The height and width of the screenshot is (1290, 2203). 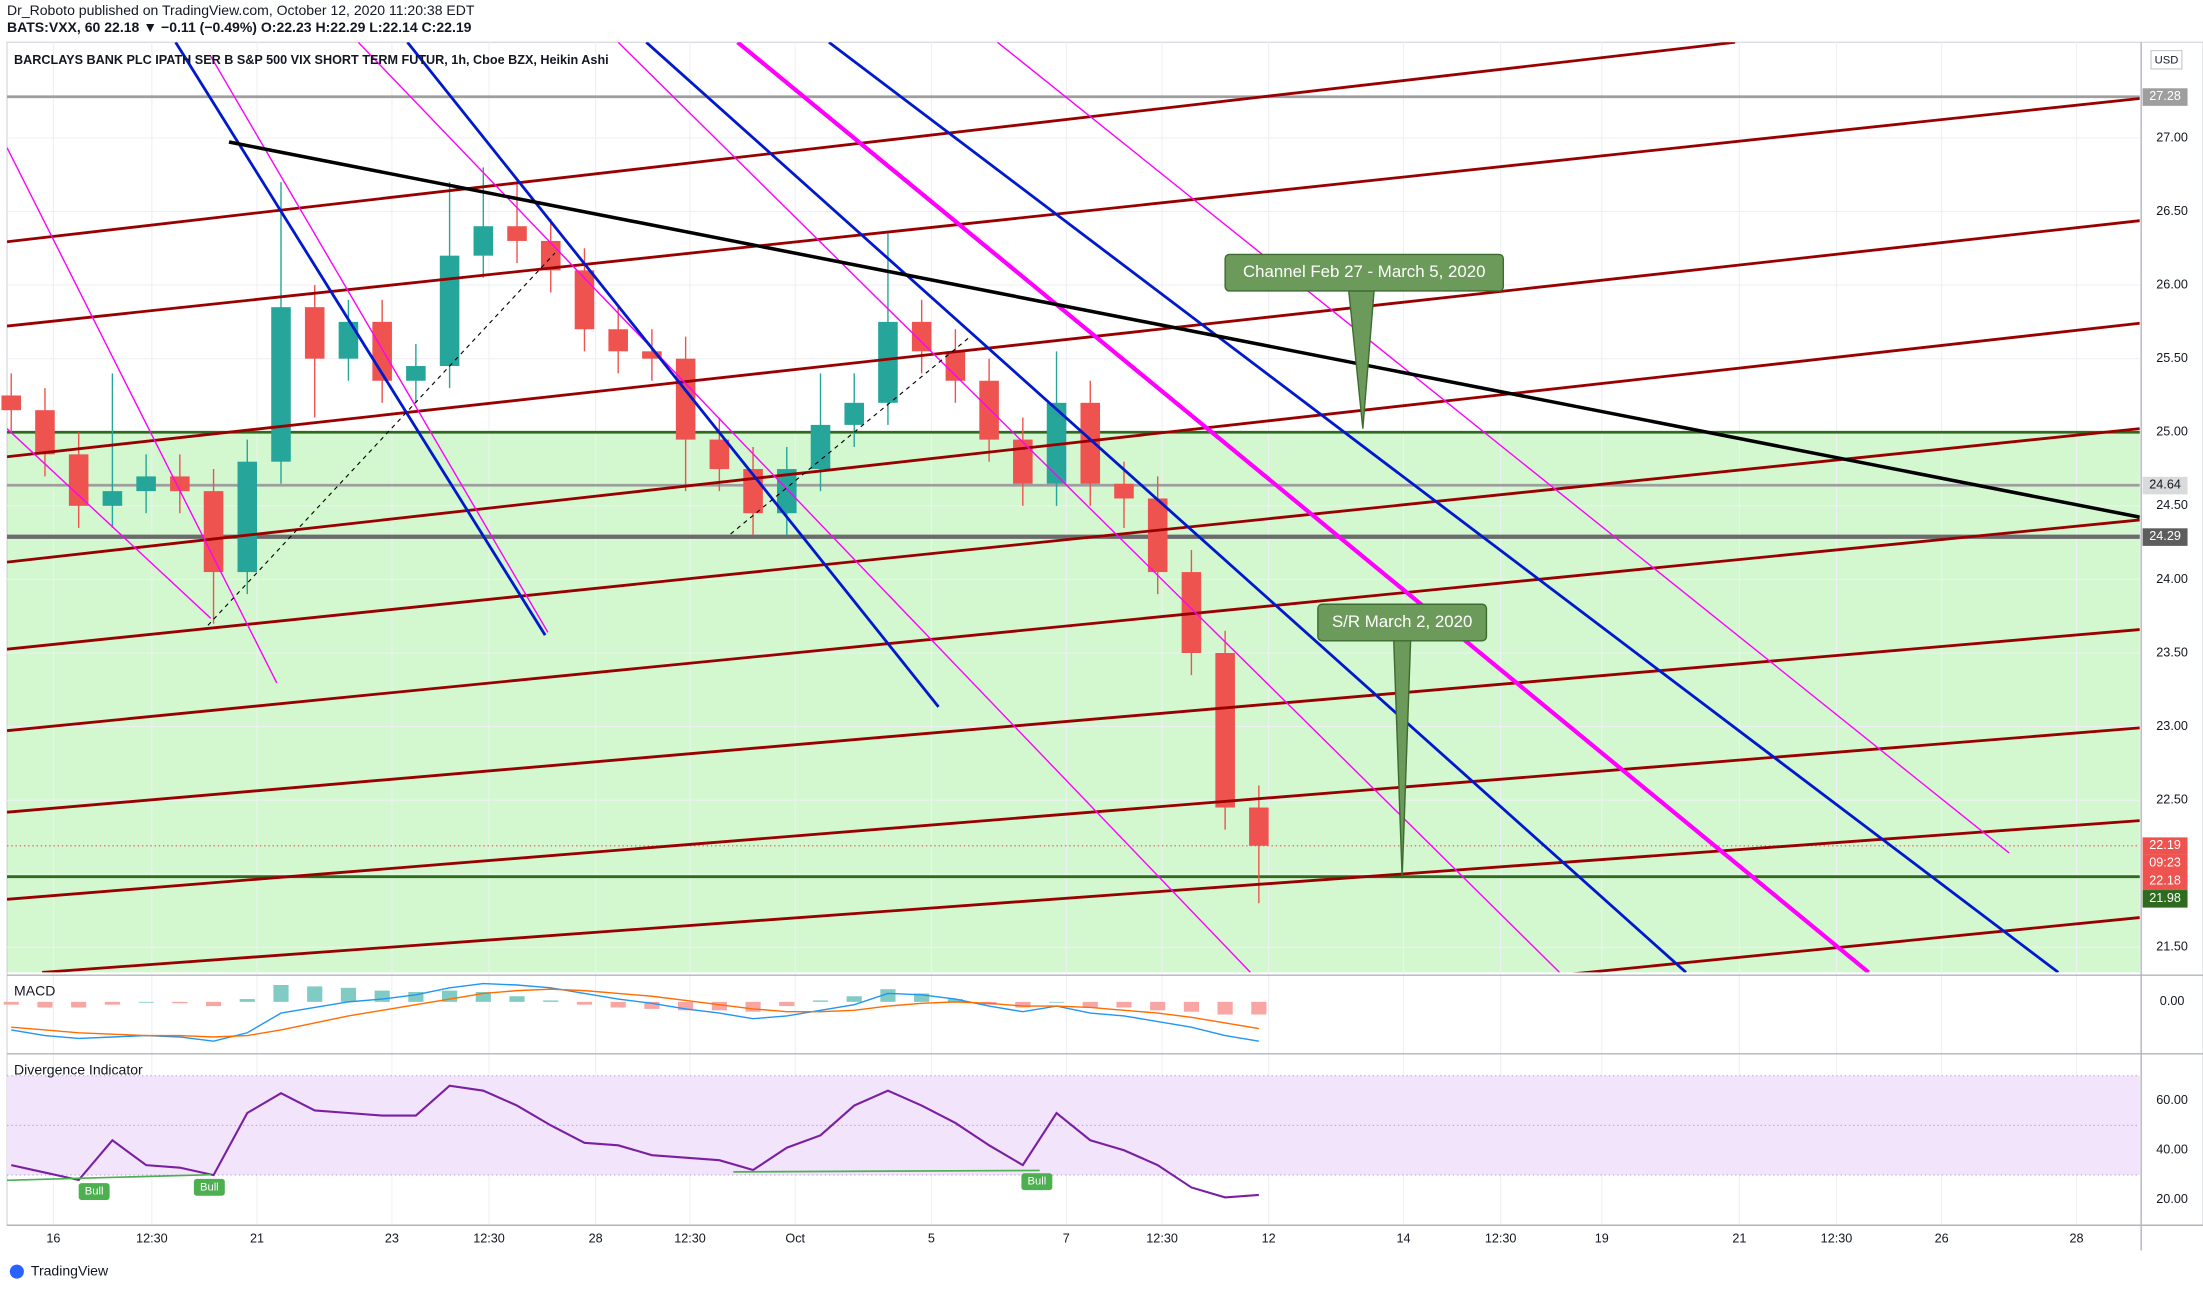 What do you see at coordinates (1739, 1239) in the screenshot?
I see `x-tick-label: 21` at bounding box center [1739, 1239].